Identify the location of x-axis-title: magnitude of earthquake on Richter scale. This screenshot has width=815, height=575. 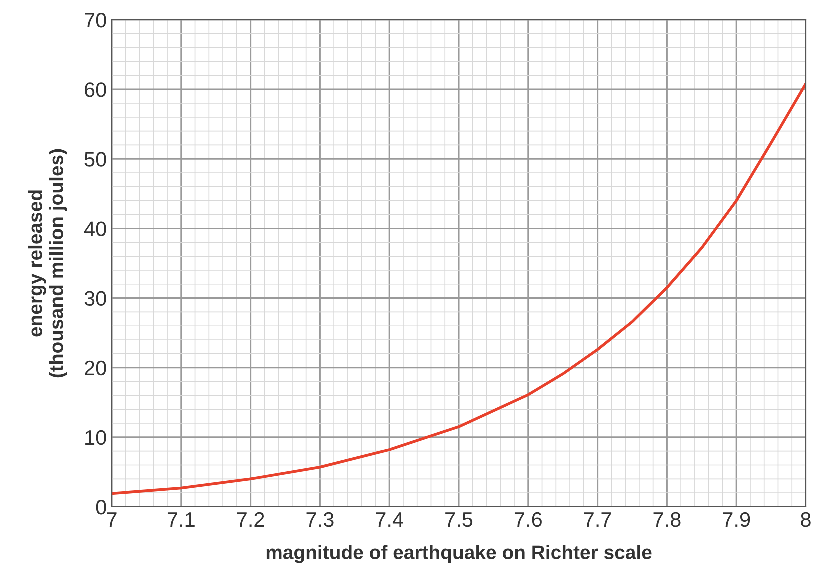
(459, 554).